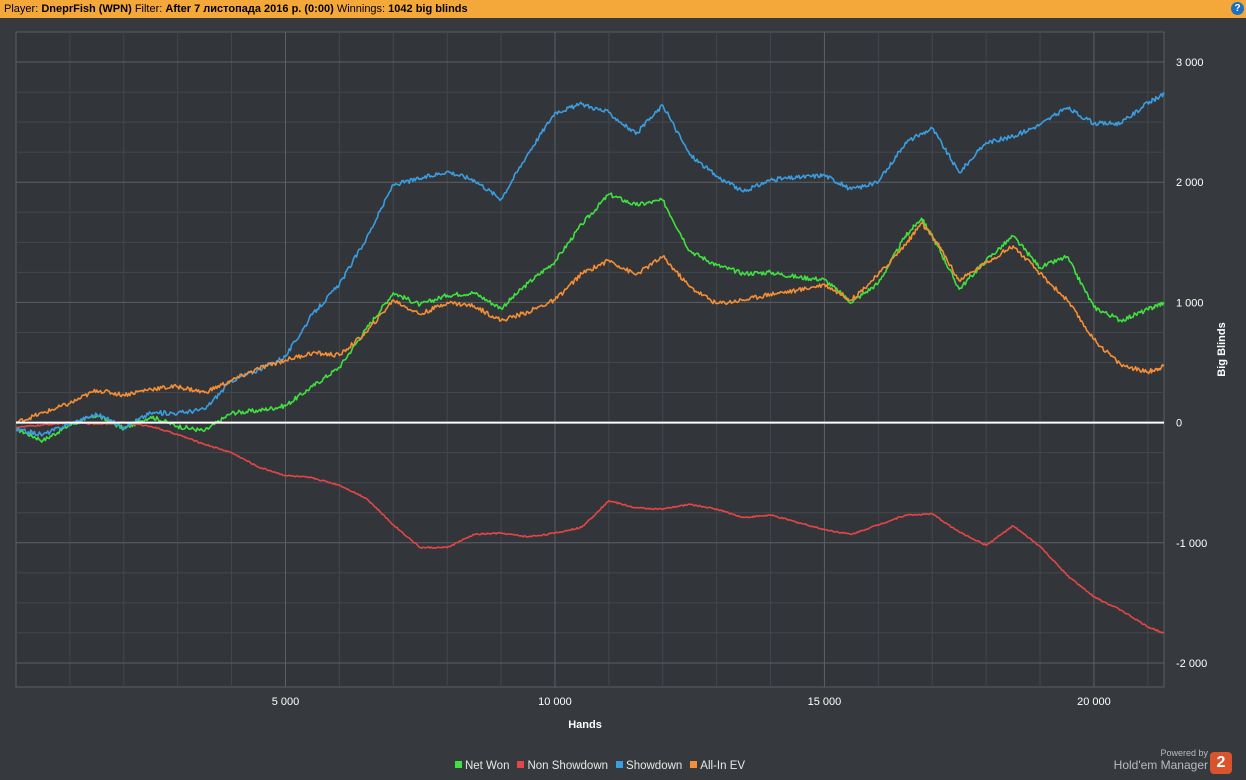  What do you see at coordinates (428, 9) in the screenshot?
I see `winnings-value: 1042 big blinds` at bounding box center [428, 9].